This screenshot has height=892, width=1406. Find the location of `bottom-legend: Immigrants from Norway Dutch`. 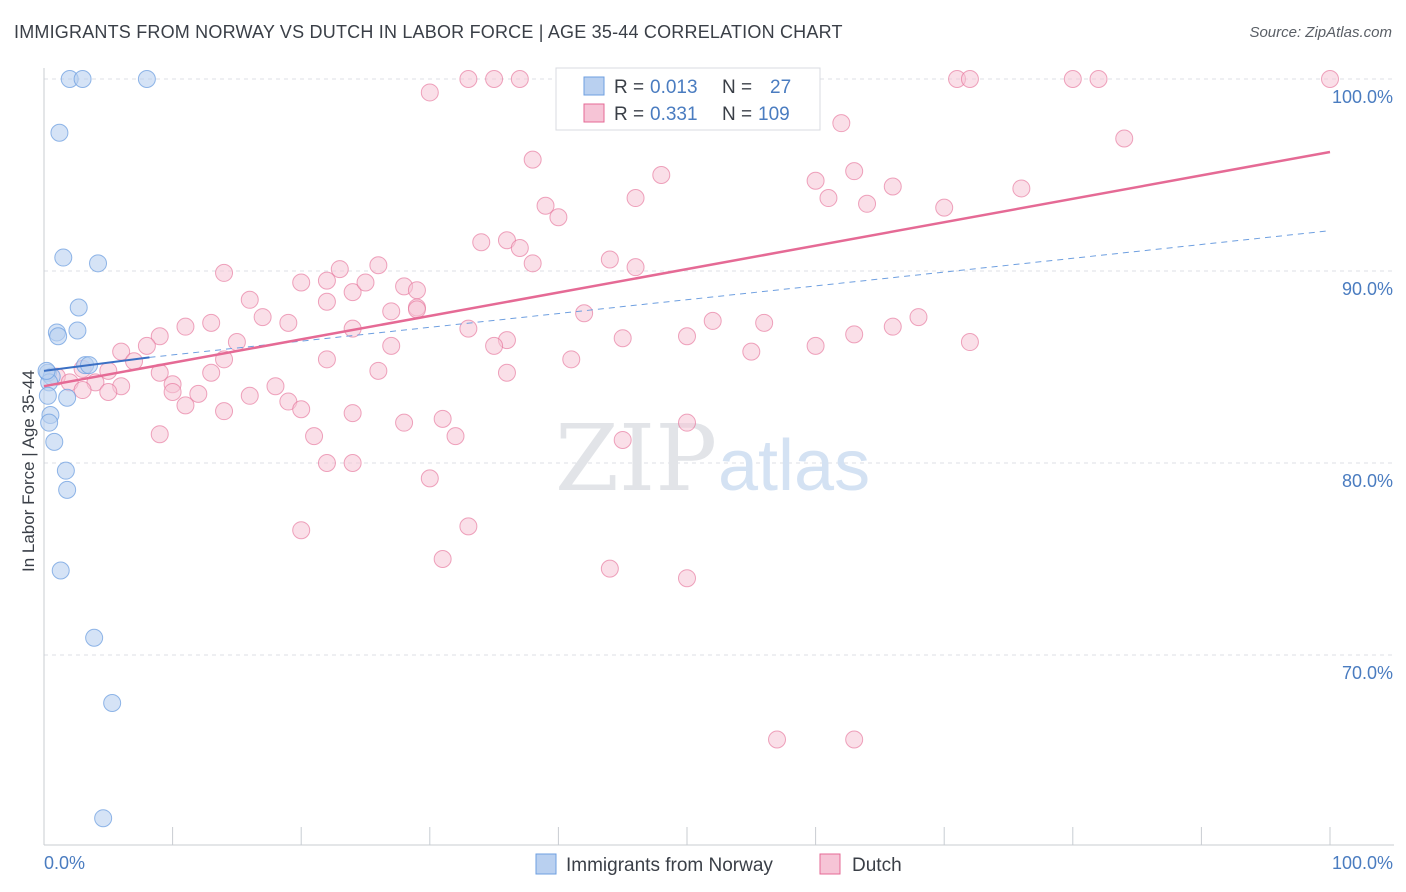

bottom-legend: Immigrants from Norway Dutch is located at coordinates (718, 864).